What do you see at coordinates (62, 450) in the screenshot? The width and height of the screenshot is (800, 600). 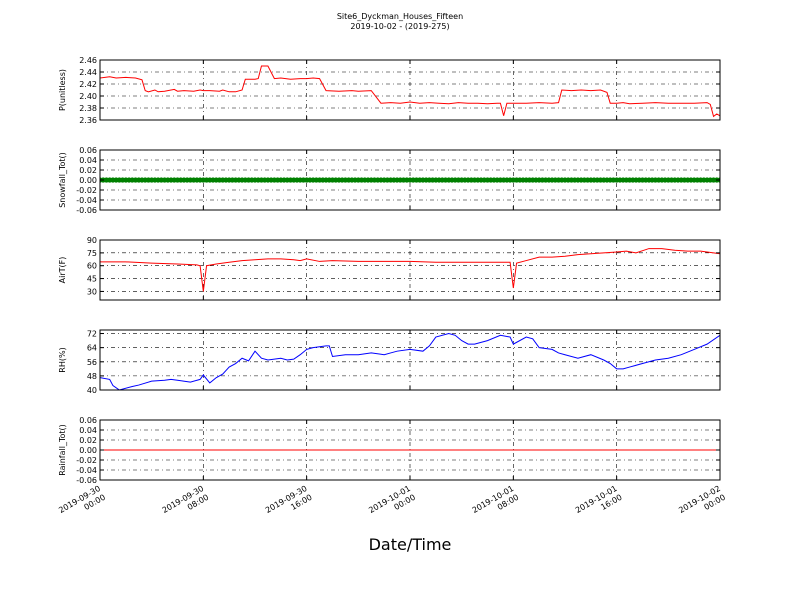 I see `y-axis-label: Rainfall_Tot()` at bounding box center [62, 450].